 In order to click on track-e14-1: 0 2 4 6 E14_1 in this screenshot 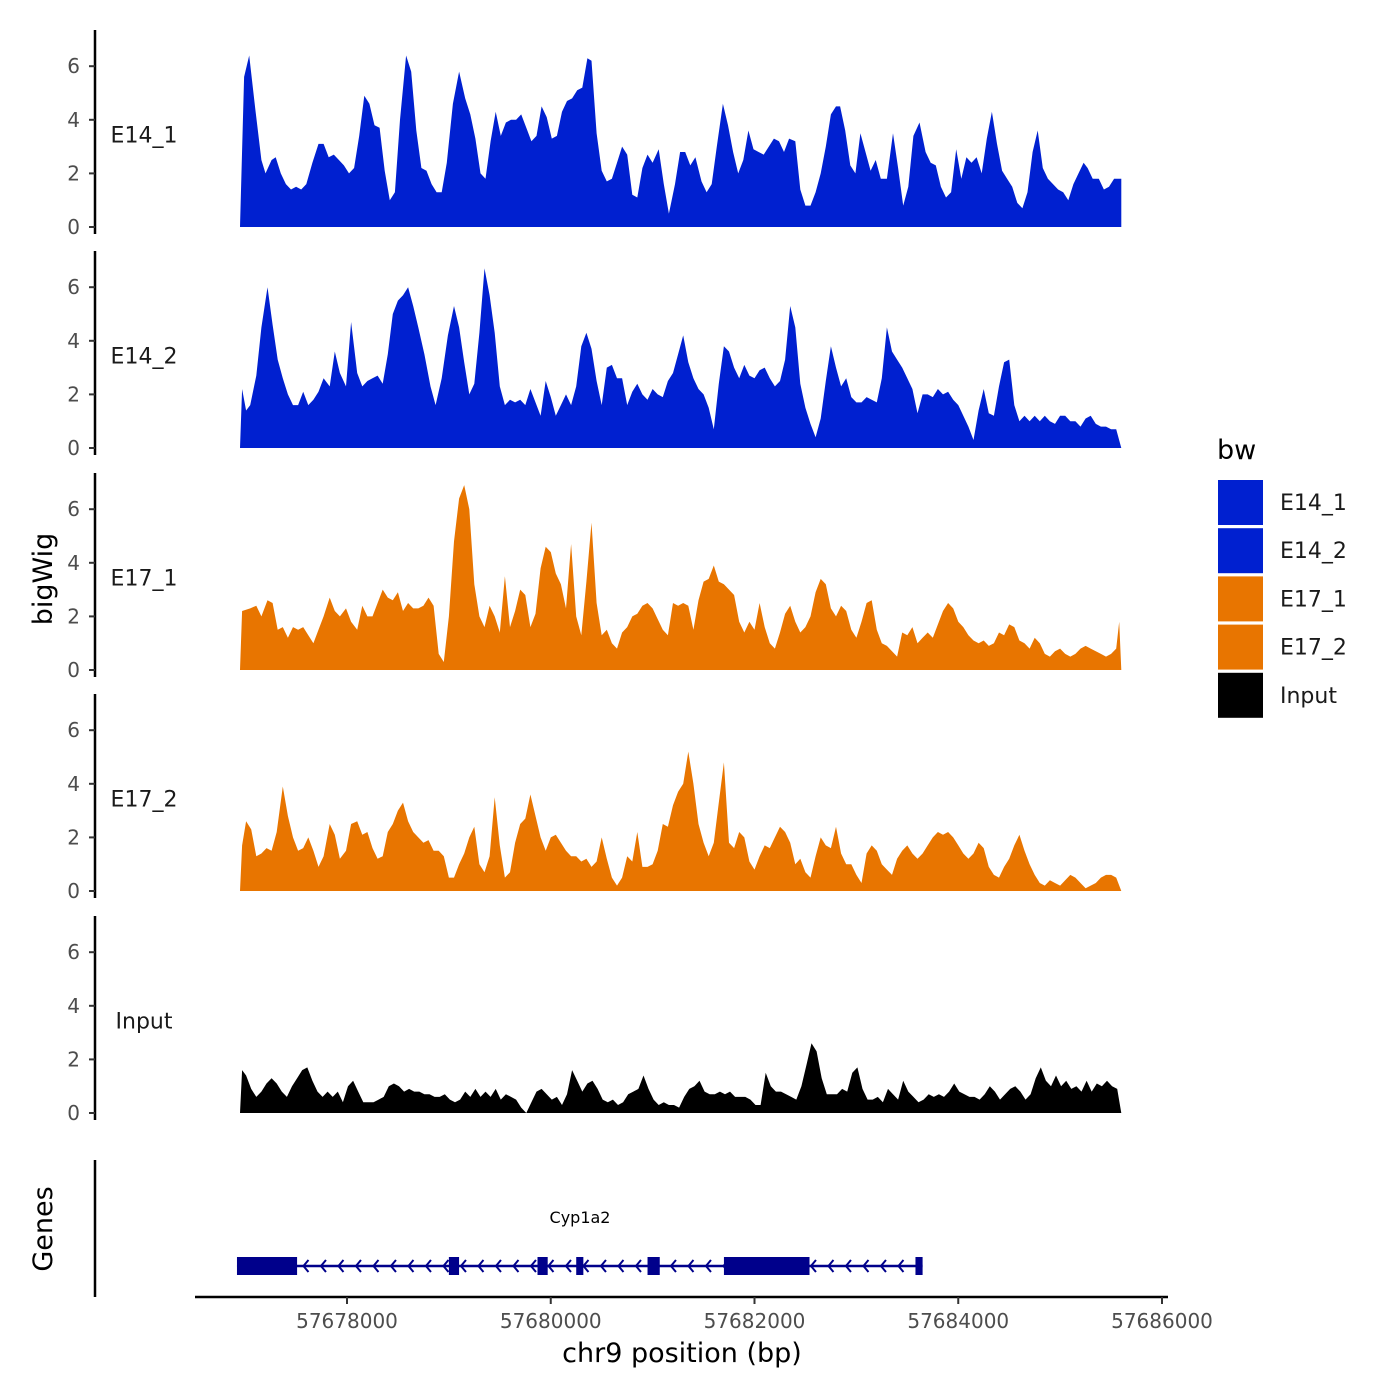, I will do `click(594, 134)`.